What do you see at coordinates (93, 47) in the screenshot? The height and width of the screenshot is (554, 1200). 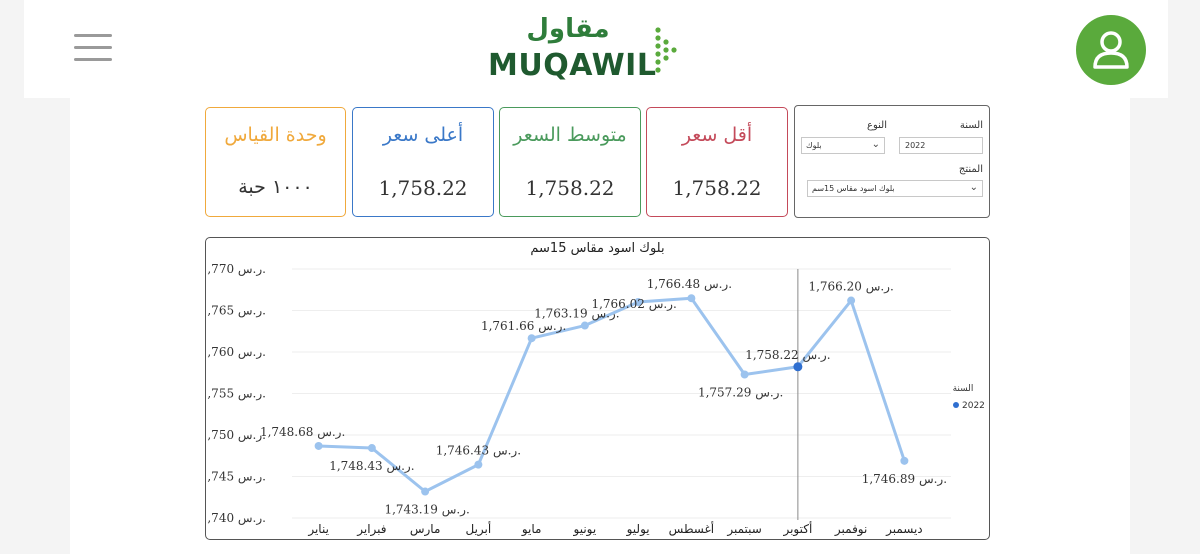 I see `menu-icon` at bounding box center [93, 47].